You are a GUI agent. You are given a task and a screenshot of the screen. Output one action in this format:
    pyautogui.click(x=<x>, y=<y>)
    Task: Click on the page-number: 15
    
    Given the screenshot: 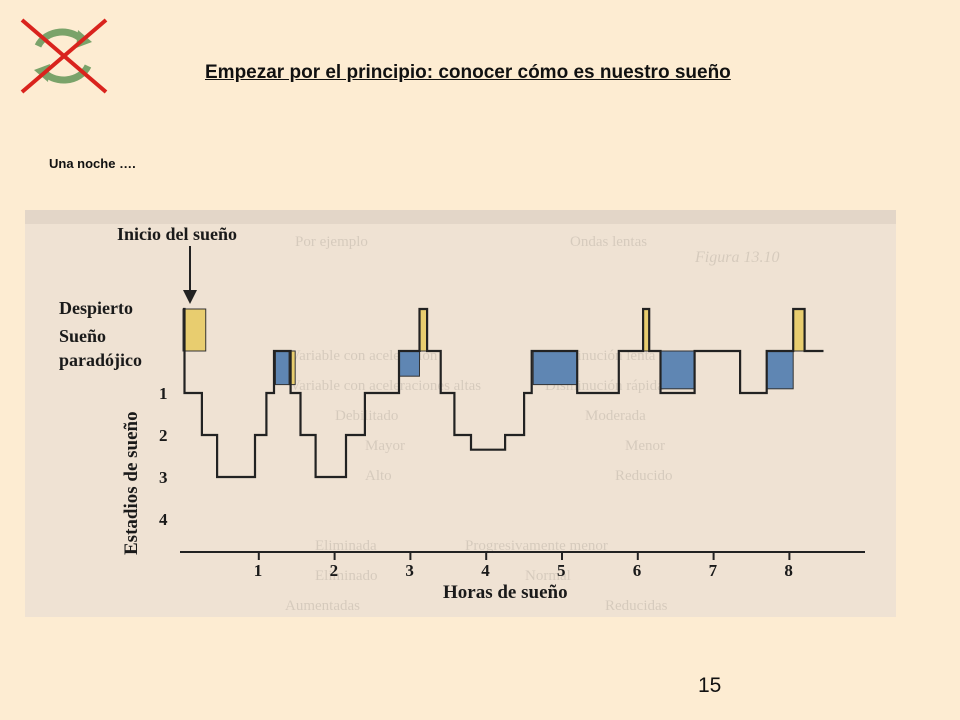 What is the action you would take?
    pyautogui.click(x=710, y=685)
    